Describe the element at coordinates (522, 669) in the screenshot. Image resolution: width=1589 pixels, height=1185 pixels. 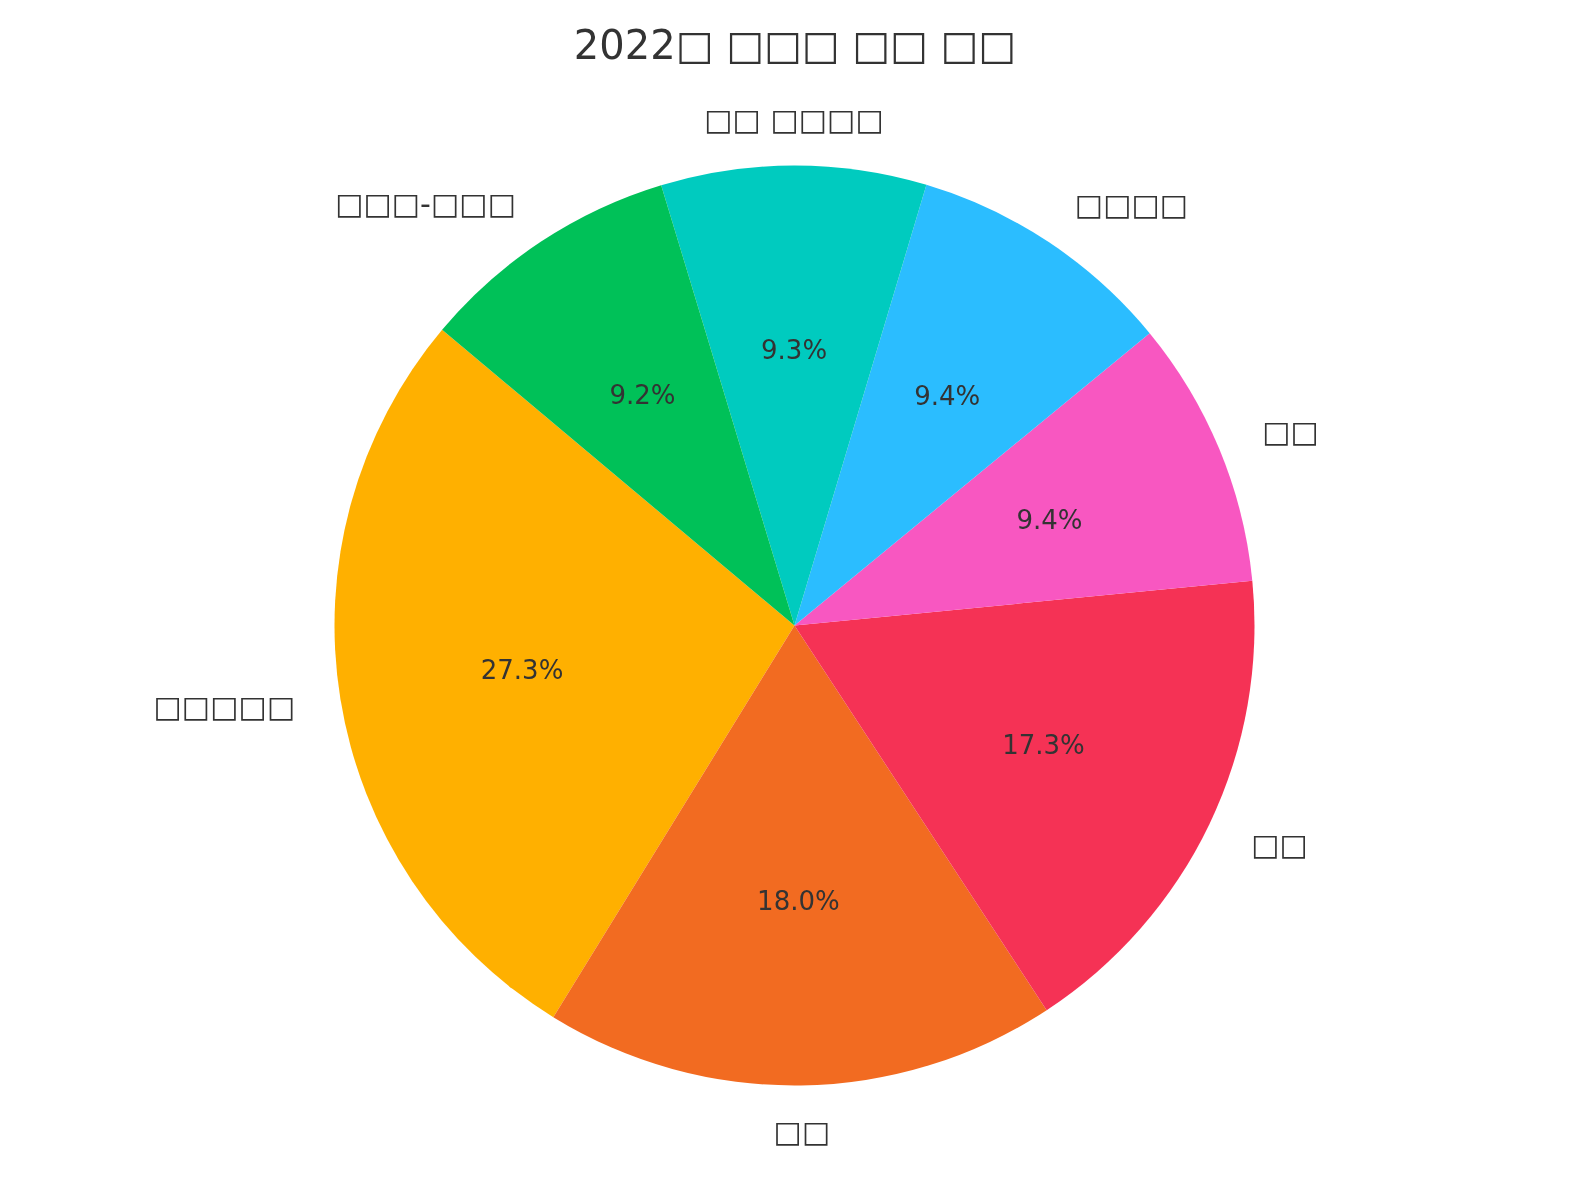
I see `data-label: 27.3%` at that location.